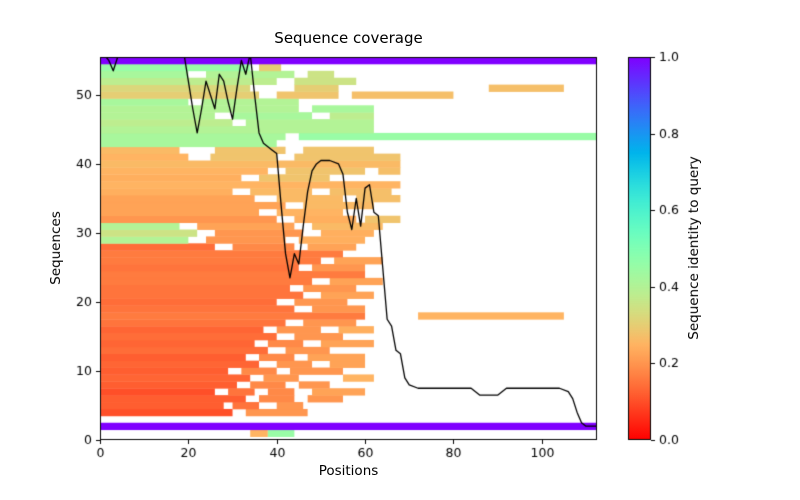 The image size is (800, 500). What do you see at coordinates (348, 471) in the screenshot?
I see `x-axis-label: Positions` at bounding box center [348, 471].